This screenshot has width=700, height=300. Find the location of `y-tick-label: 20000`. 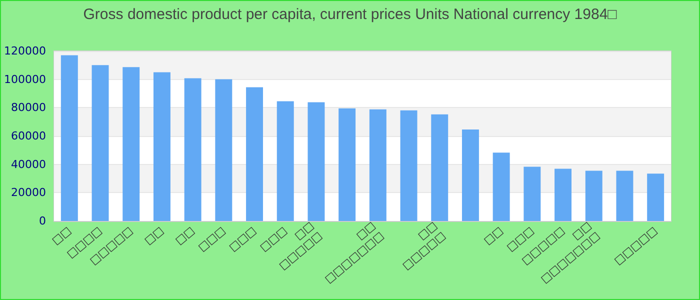

y-tick-label: 20000 is located at coordinates (28, 193).